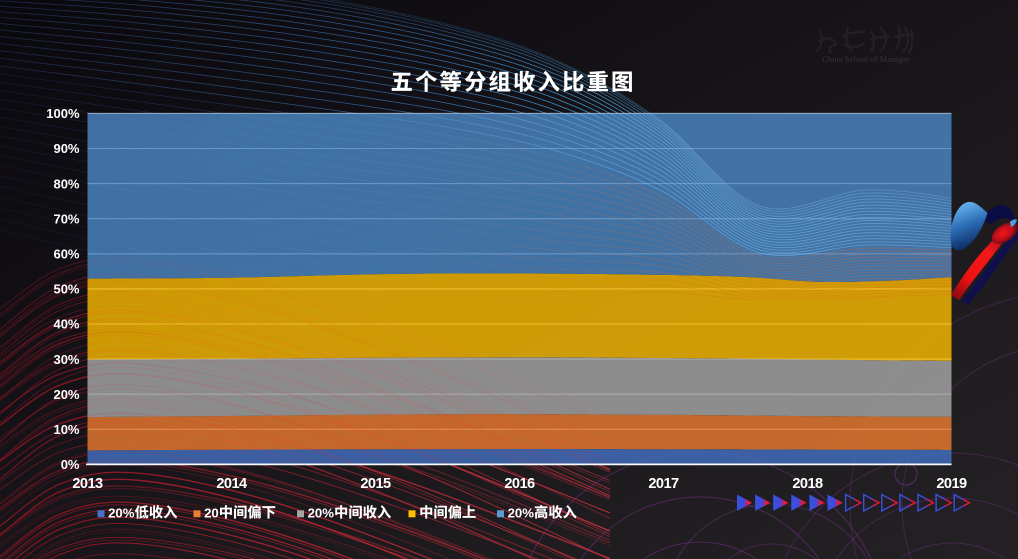  What do you see at coordinates (66, 324) in the screenshot?
I see `svg-text: 40%` at bounding box center [66, 324].